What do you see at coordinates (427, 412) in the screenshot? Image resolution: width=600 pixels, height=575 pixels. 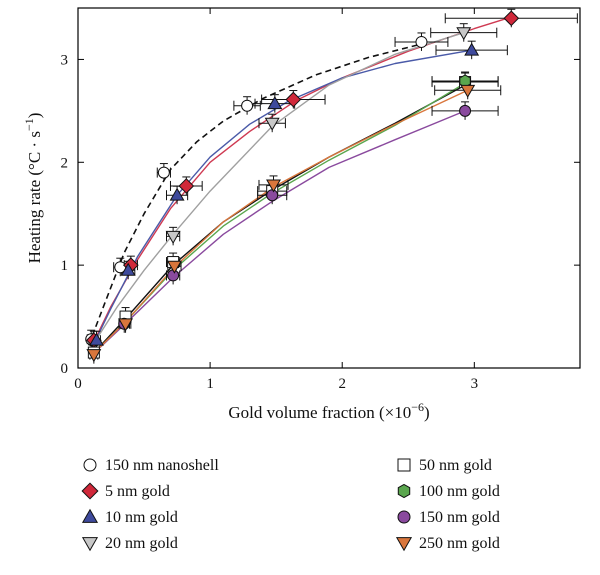 I see `x-axis-label-suffix: )` at bounding box center [427, 412].